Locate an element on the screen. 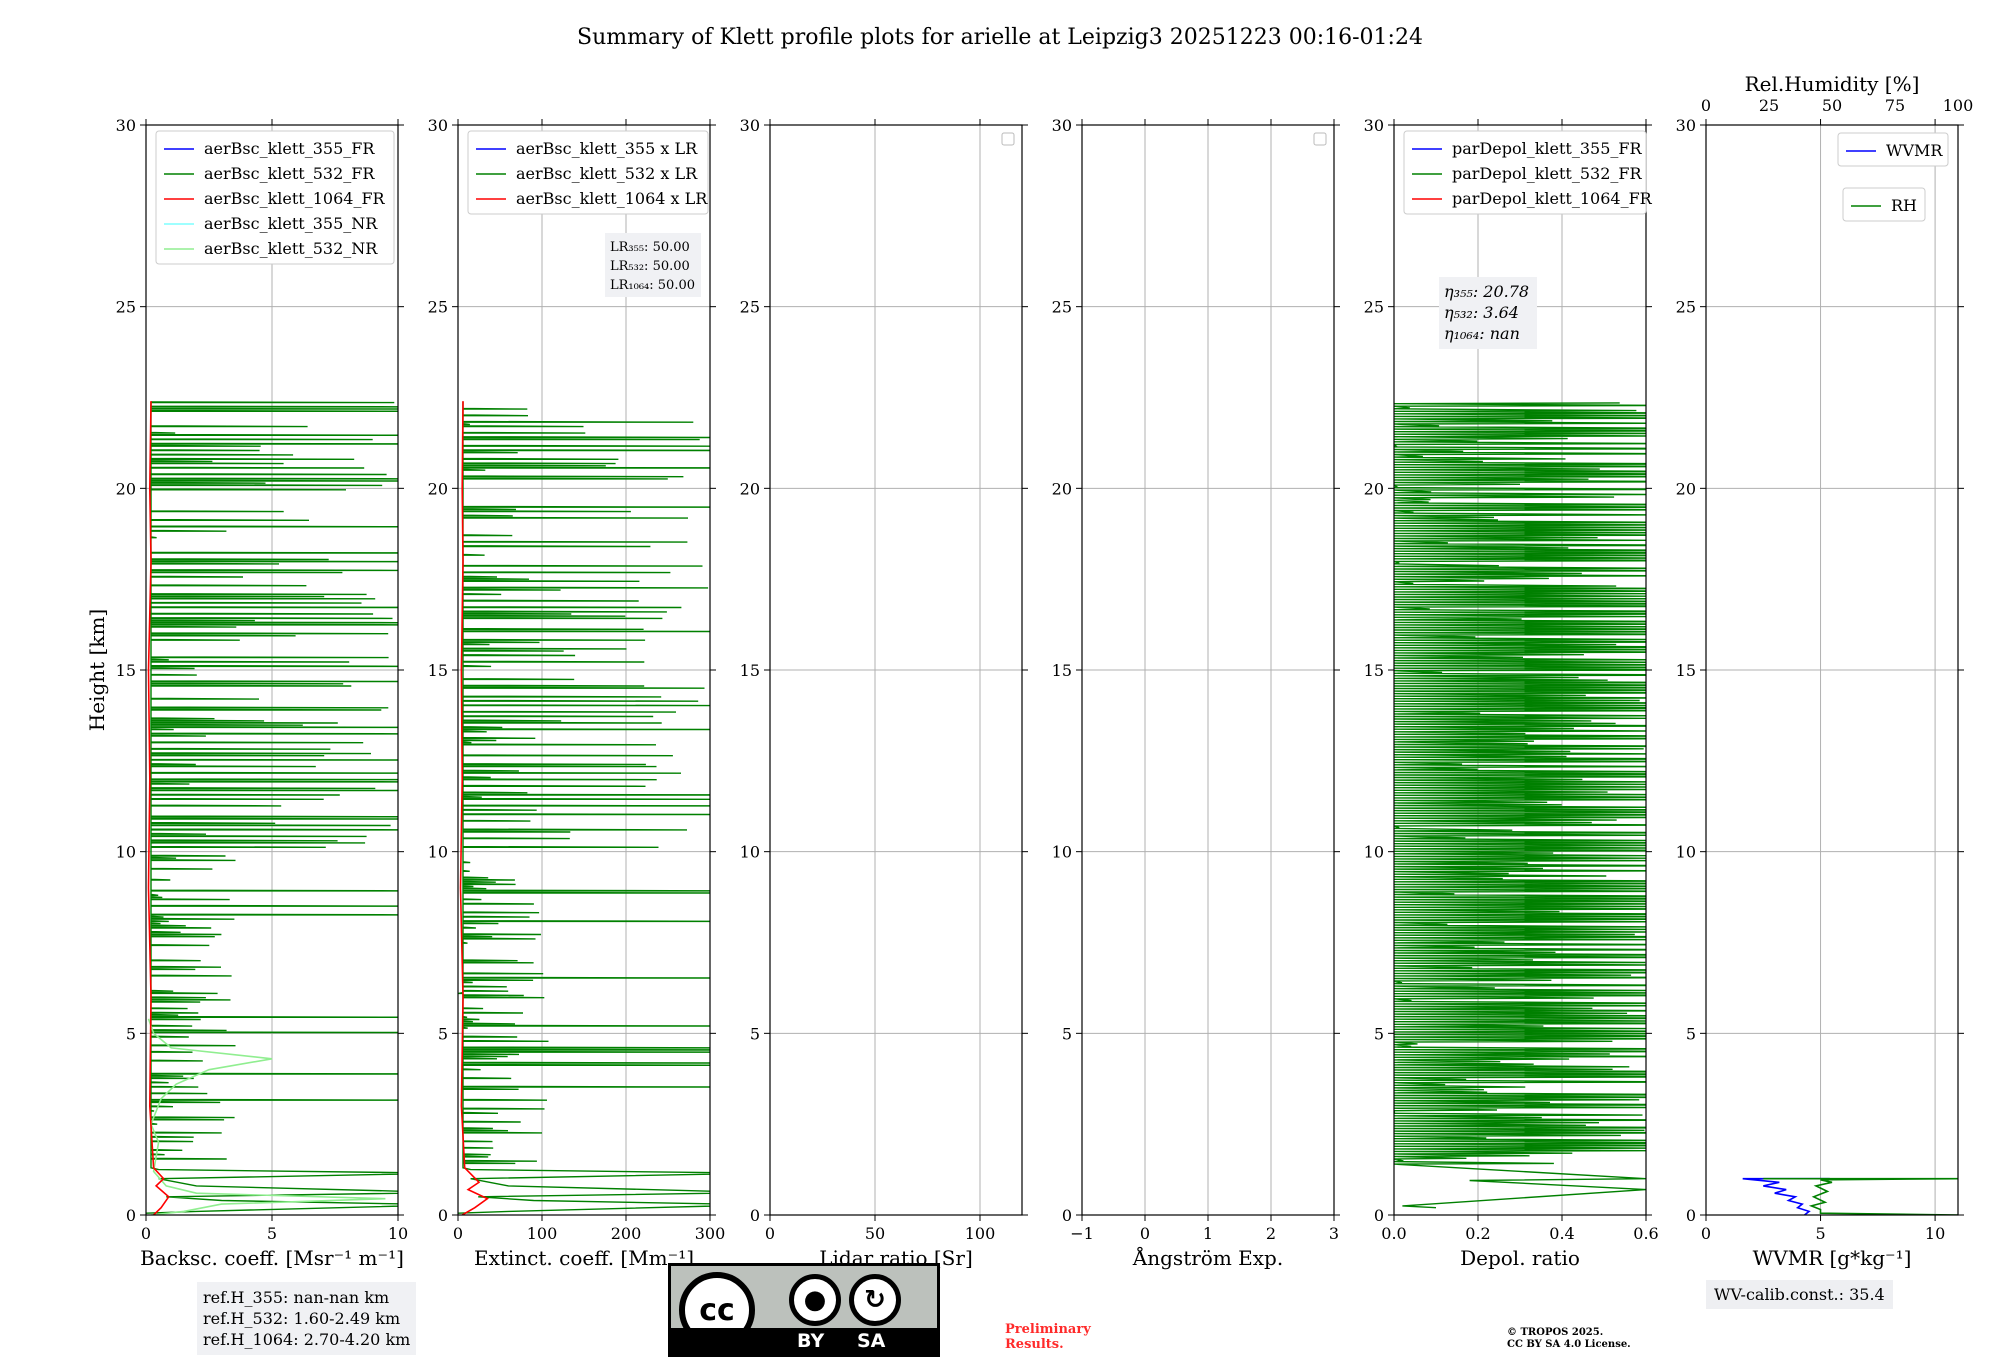 This screenshot has height=1360, width=2000. x-tick-label: 3 is located at coordinates (1334, 1233).